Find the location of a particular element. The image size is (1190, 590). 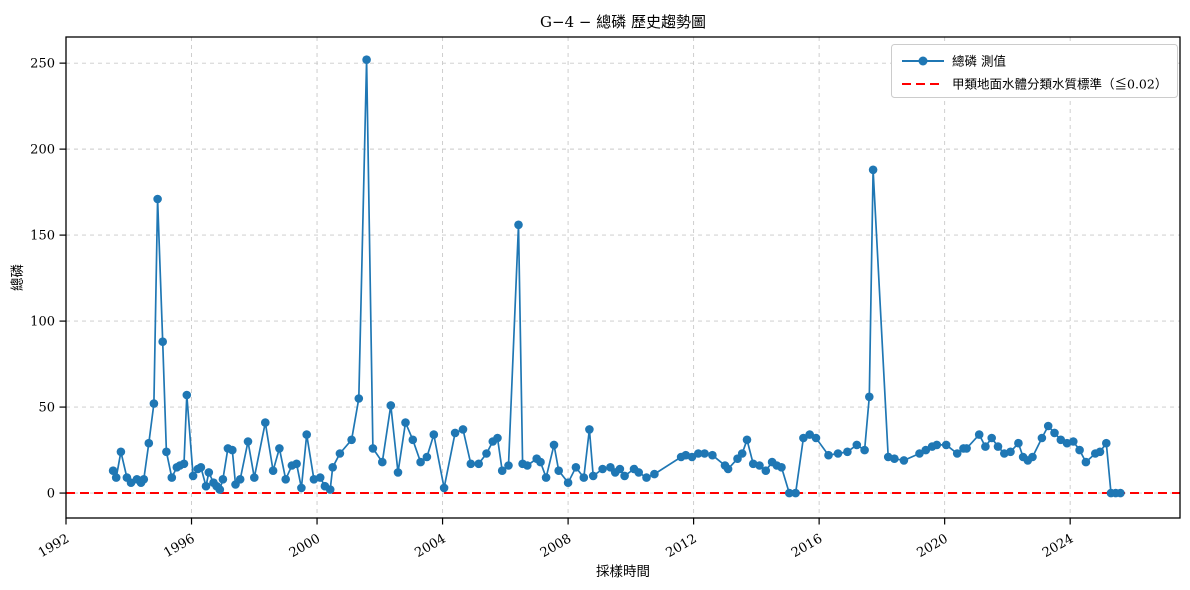

legend-box is located at coordinates (1034, 71).